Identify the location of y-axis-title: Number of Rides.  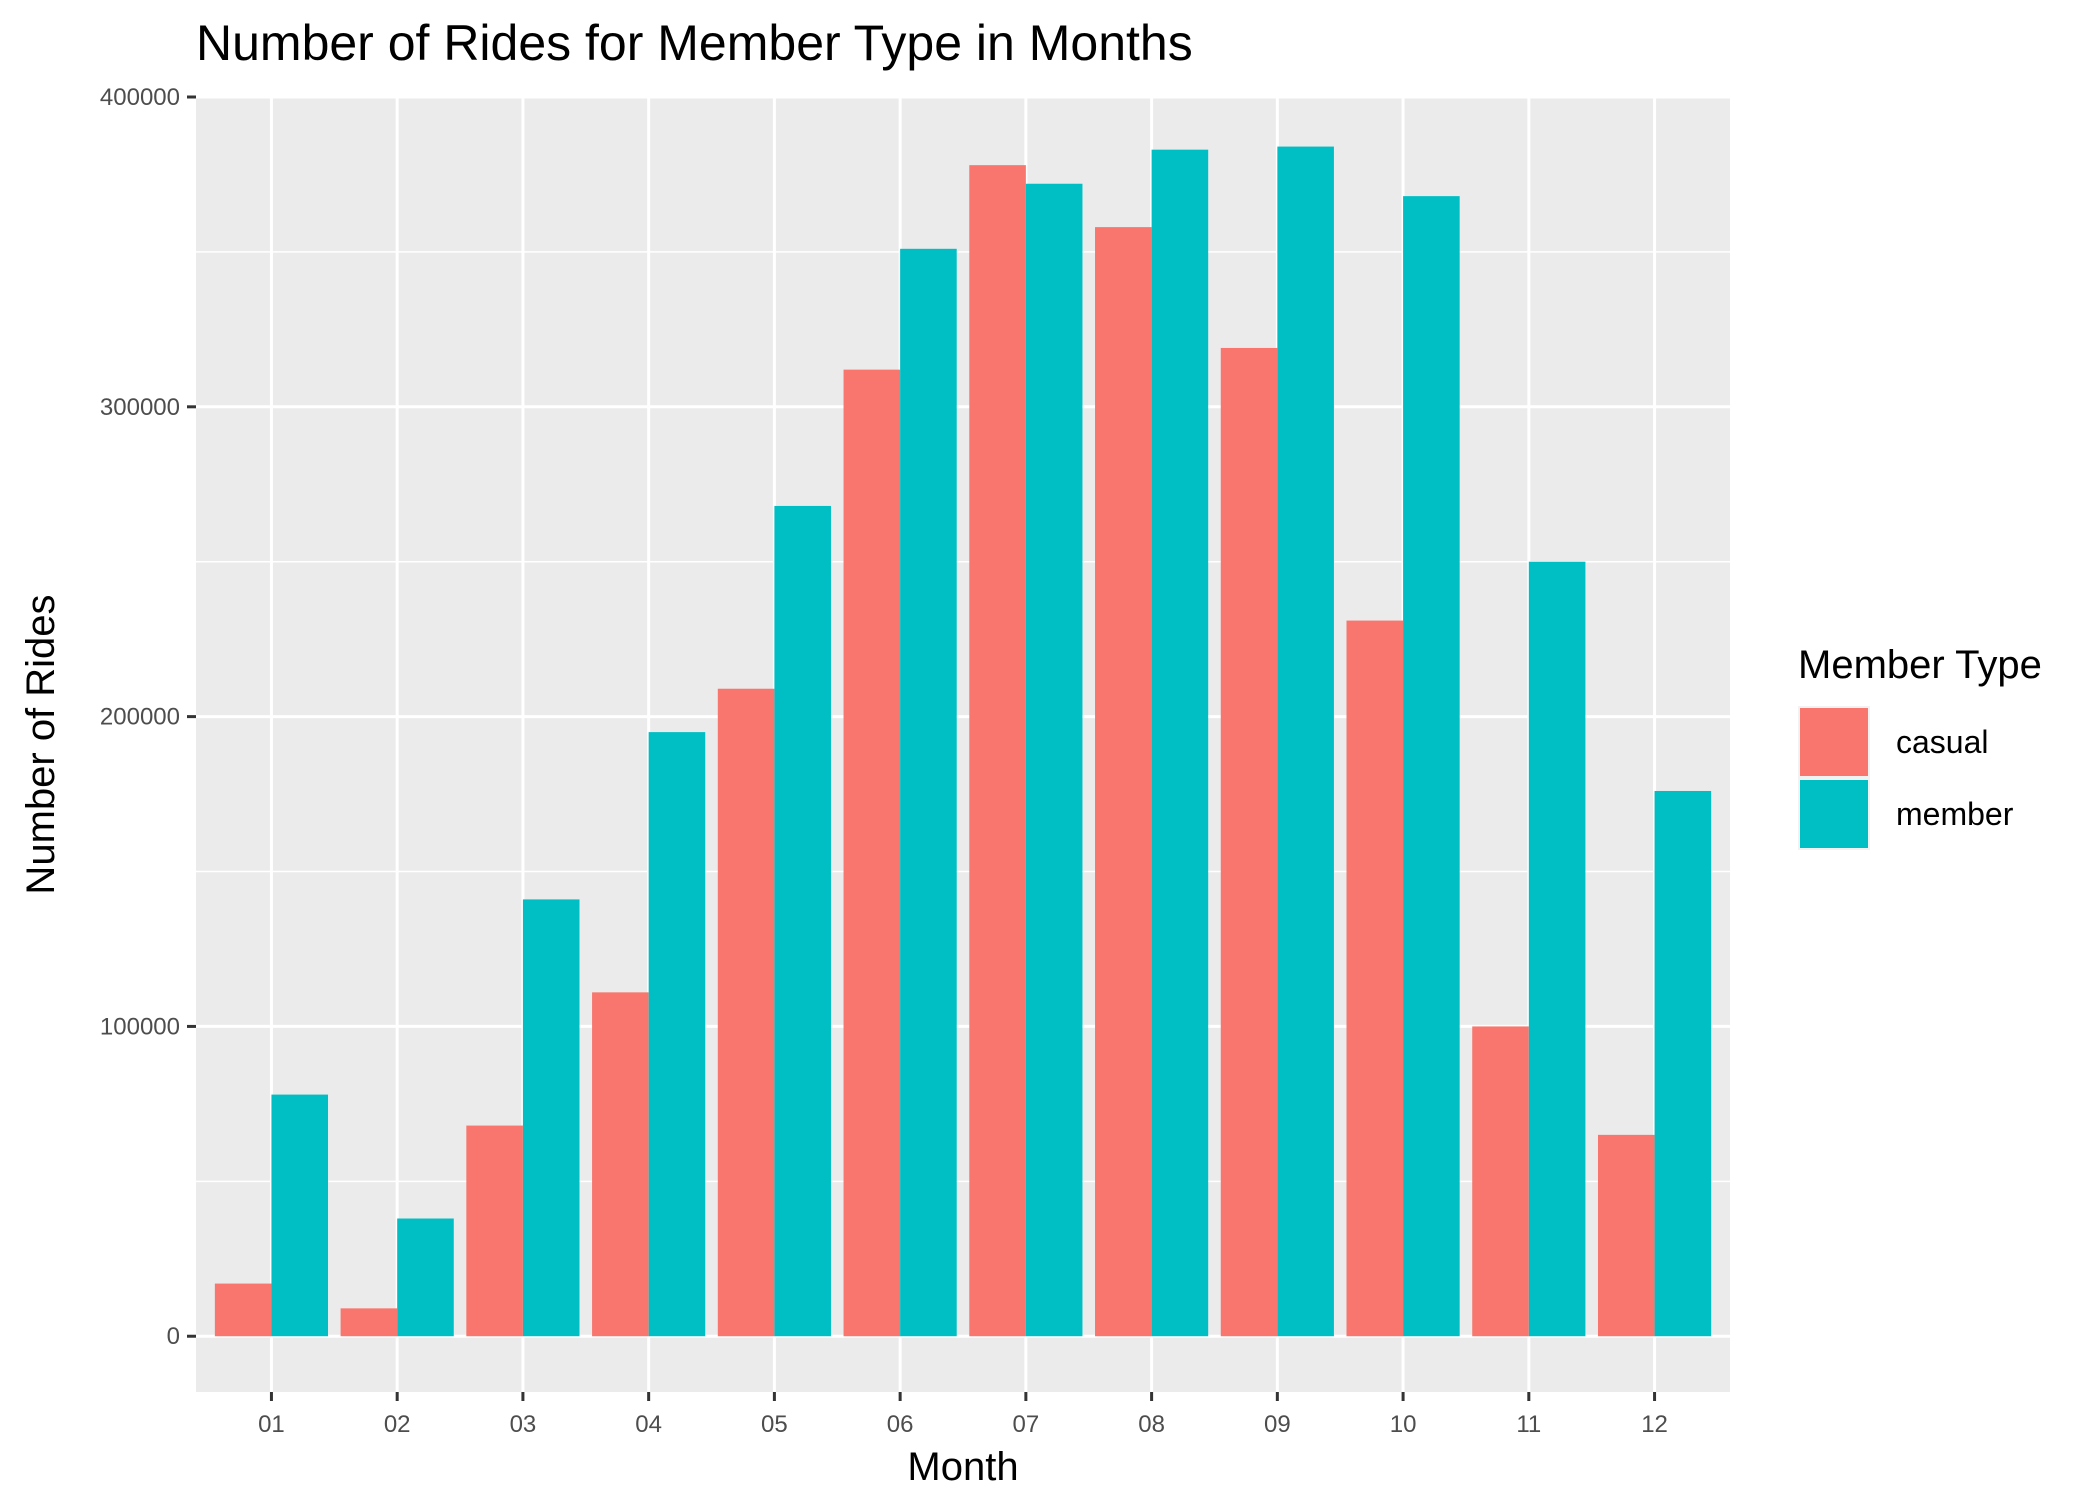
(41, 744).